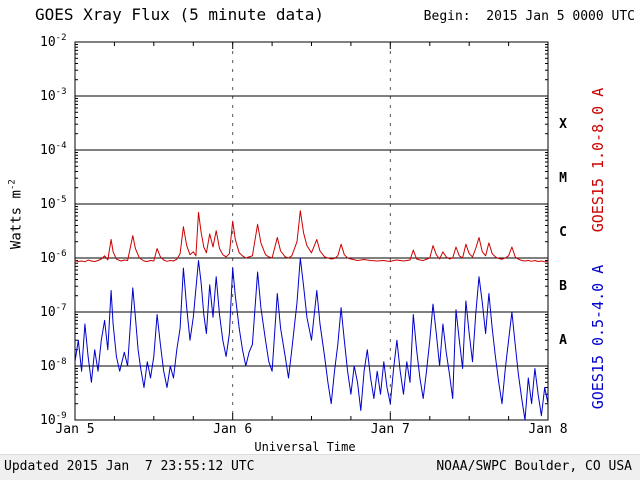 This screenshot has width=640, height=480. What do you see at coordinates (547, 429) in the screenshot?
I see `svg-text: Jan 8` at bounding box center [547, 429].